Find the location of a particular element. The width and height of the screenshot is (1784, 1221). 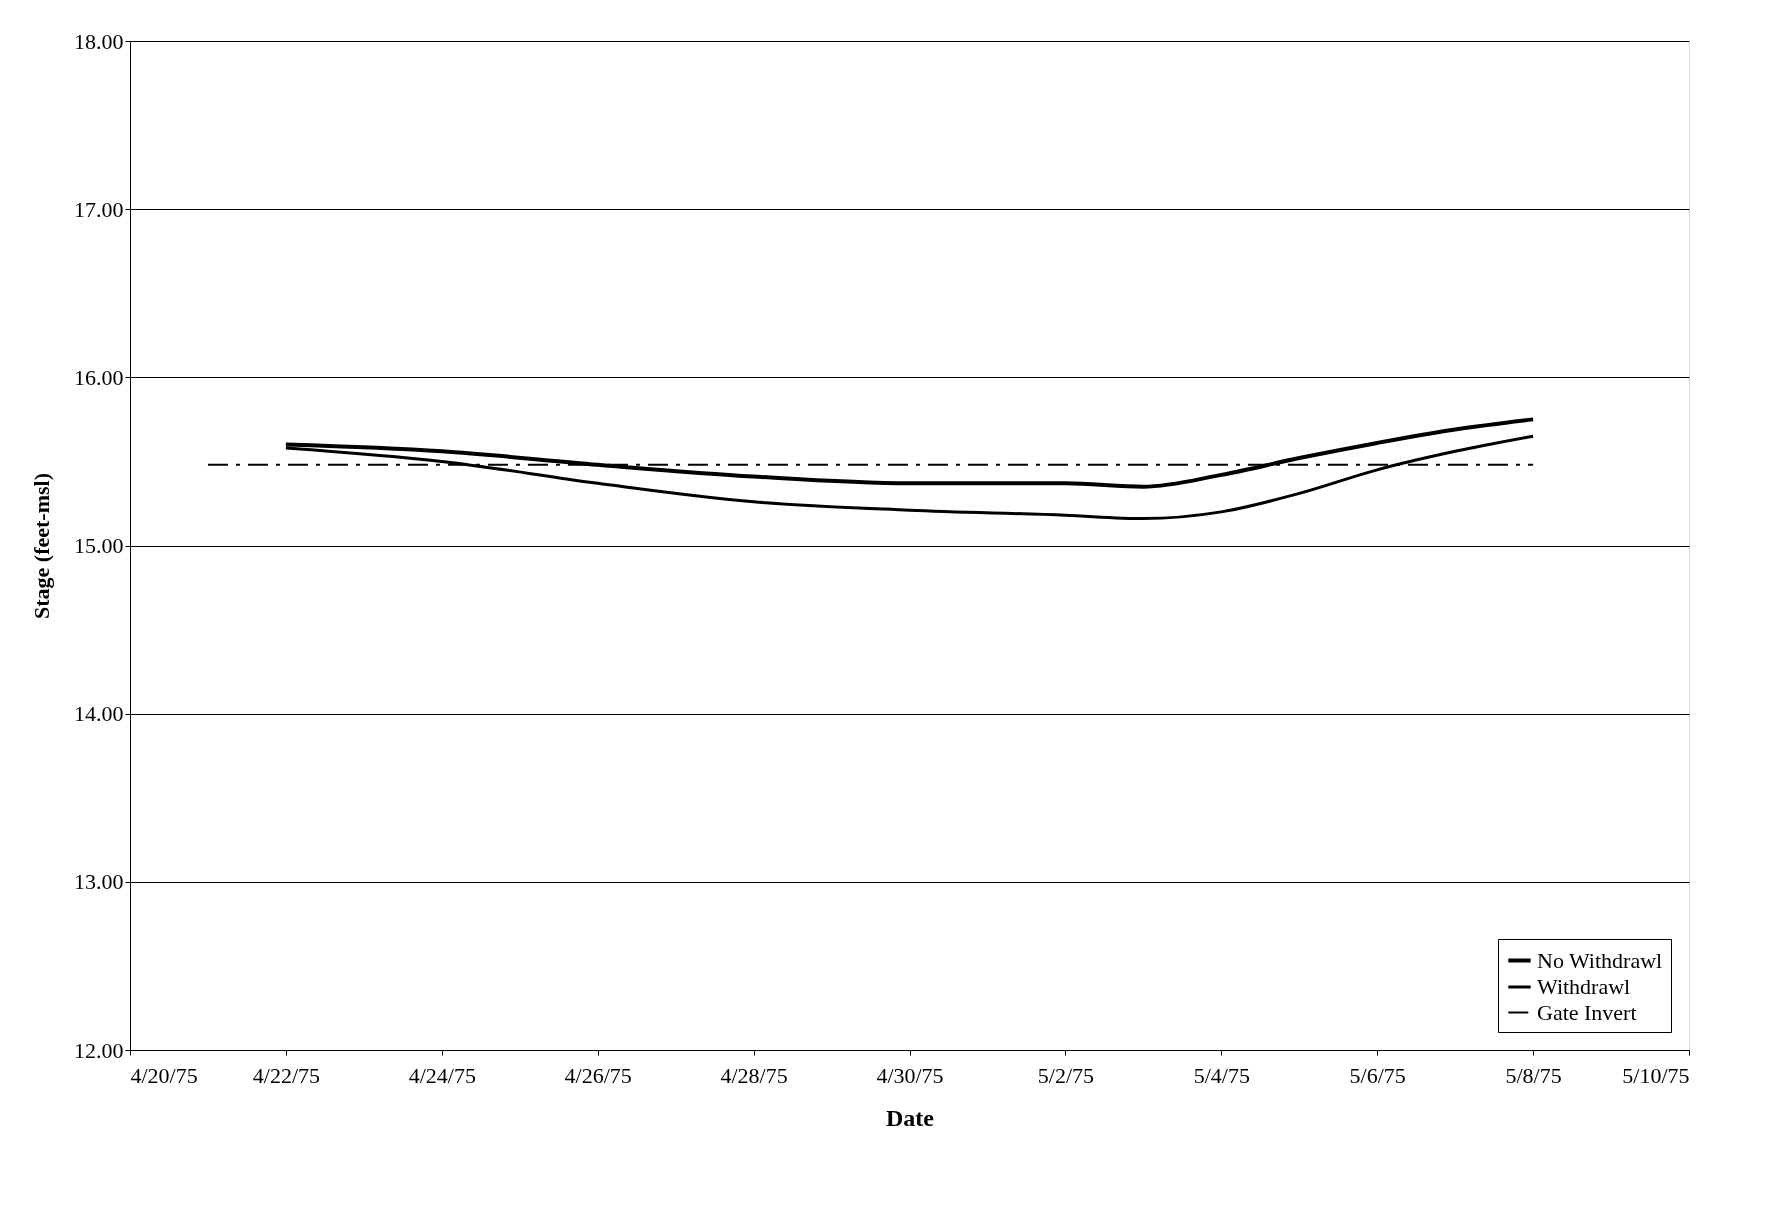

x-tick-label: 5/4/75 is located at coordinates (1221, 1075).